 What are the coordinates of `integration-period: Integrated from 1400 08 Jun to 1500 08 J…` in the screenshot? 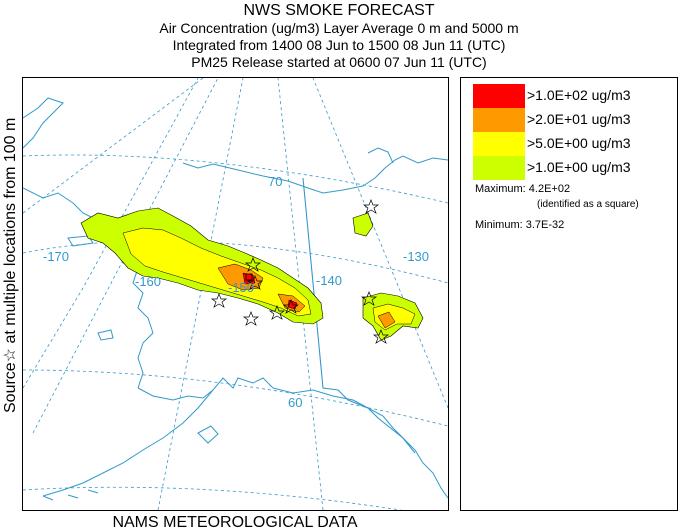 It's located at (339, 45).